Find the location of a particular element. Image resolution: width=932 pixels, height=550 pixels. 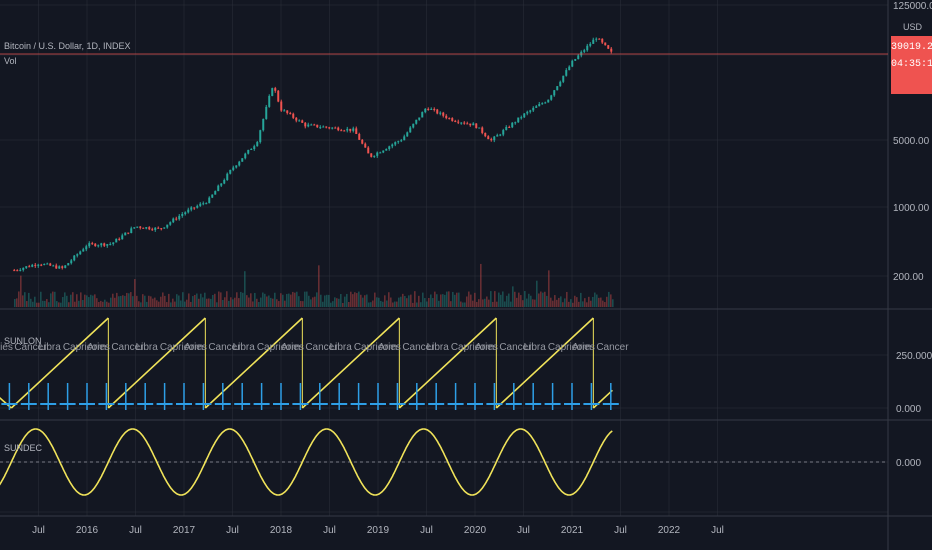

zodiac-label: Cancer is located at coordinates (515, 347).